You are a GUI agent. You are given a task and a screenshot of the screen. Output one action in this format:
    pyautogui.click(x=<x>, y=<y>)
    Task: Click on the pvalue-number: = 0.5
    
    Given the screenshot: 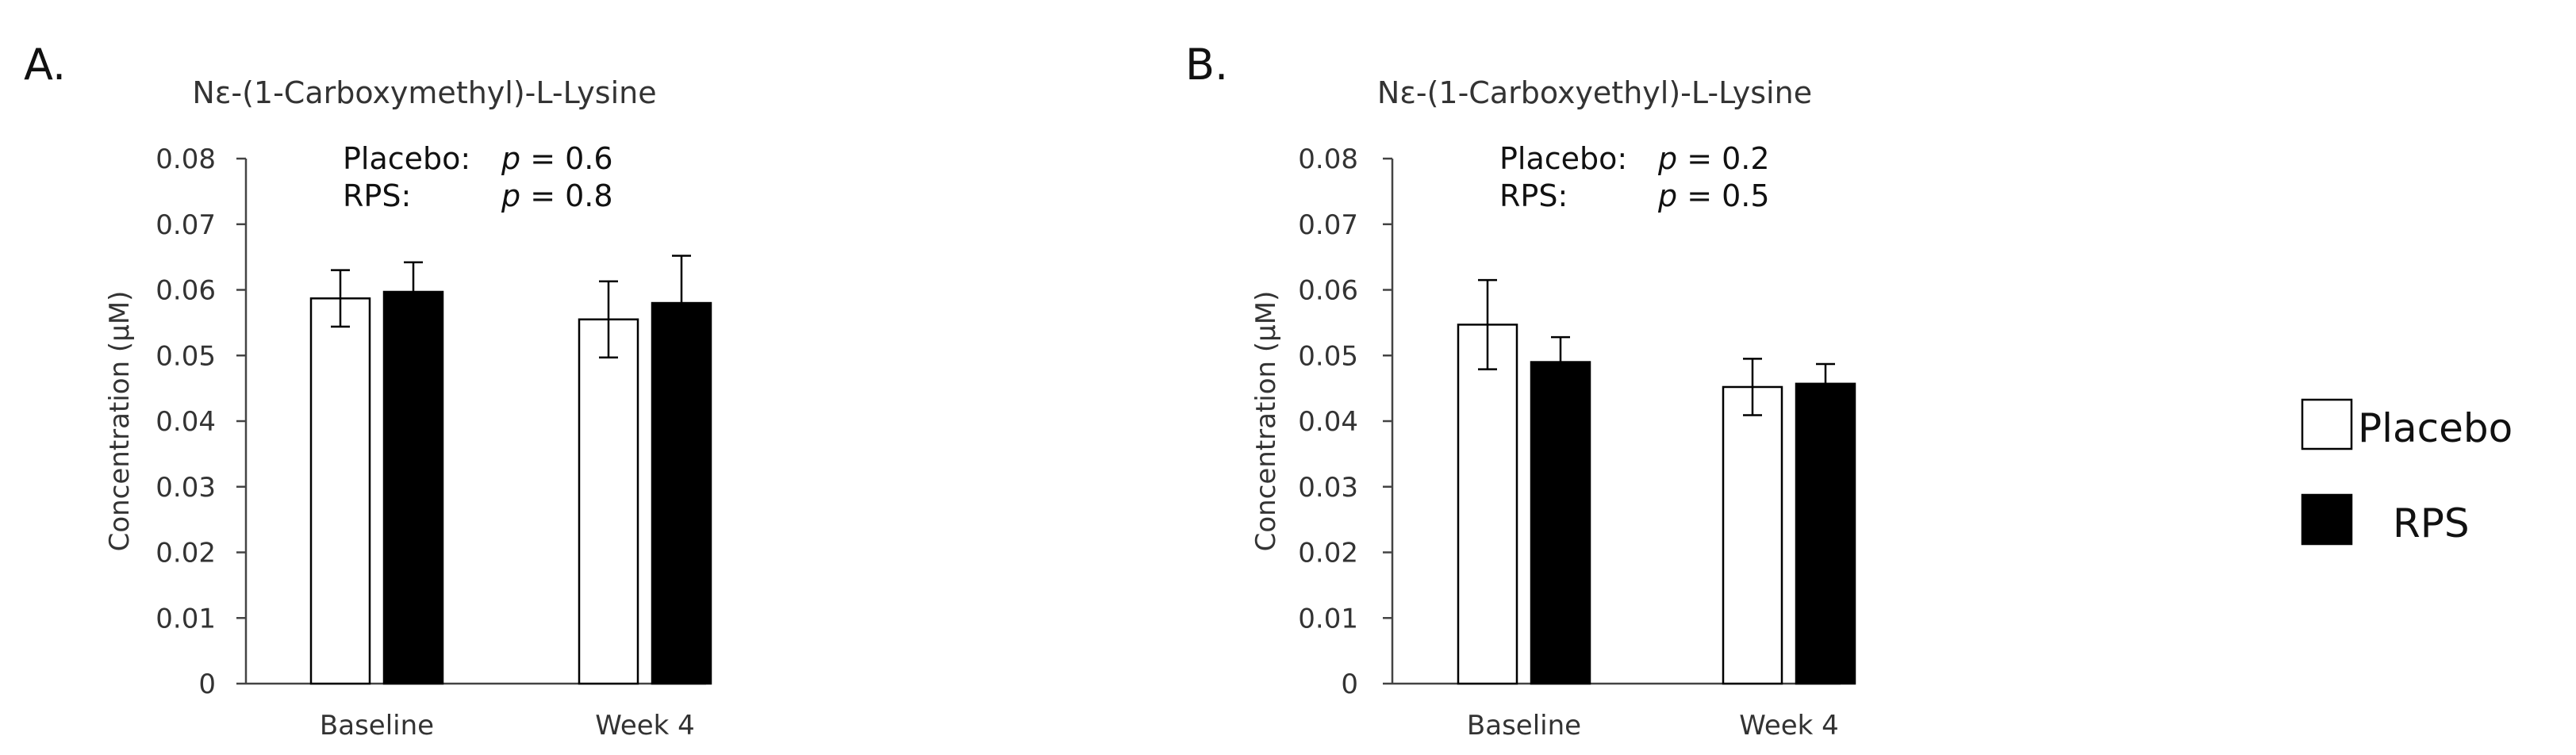 What is the action you would take?
    pyautogui.click(x=1723, y=195)
    